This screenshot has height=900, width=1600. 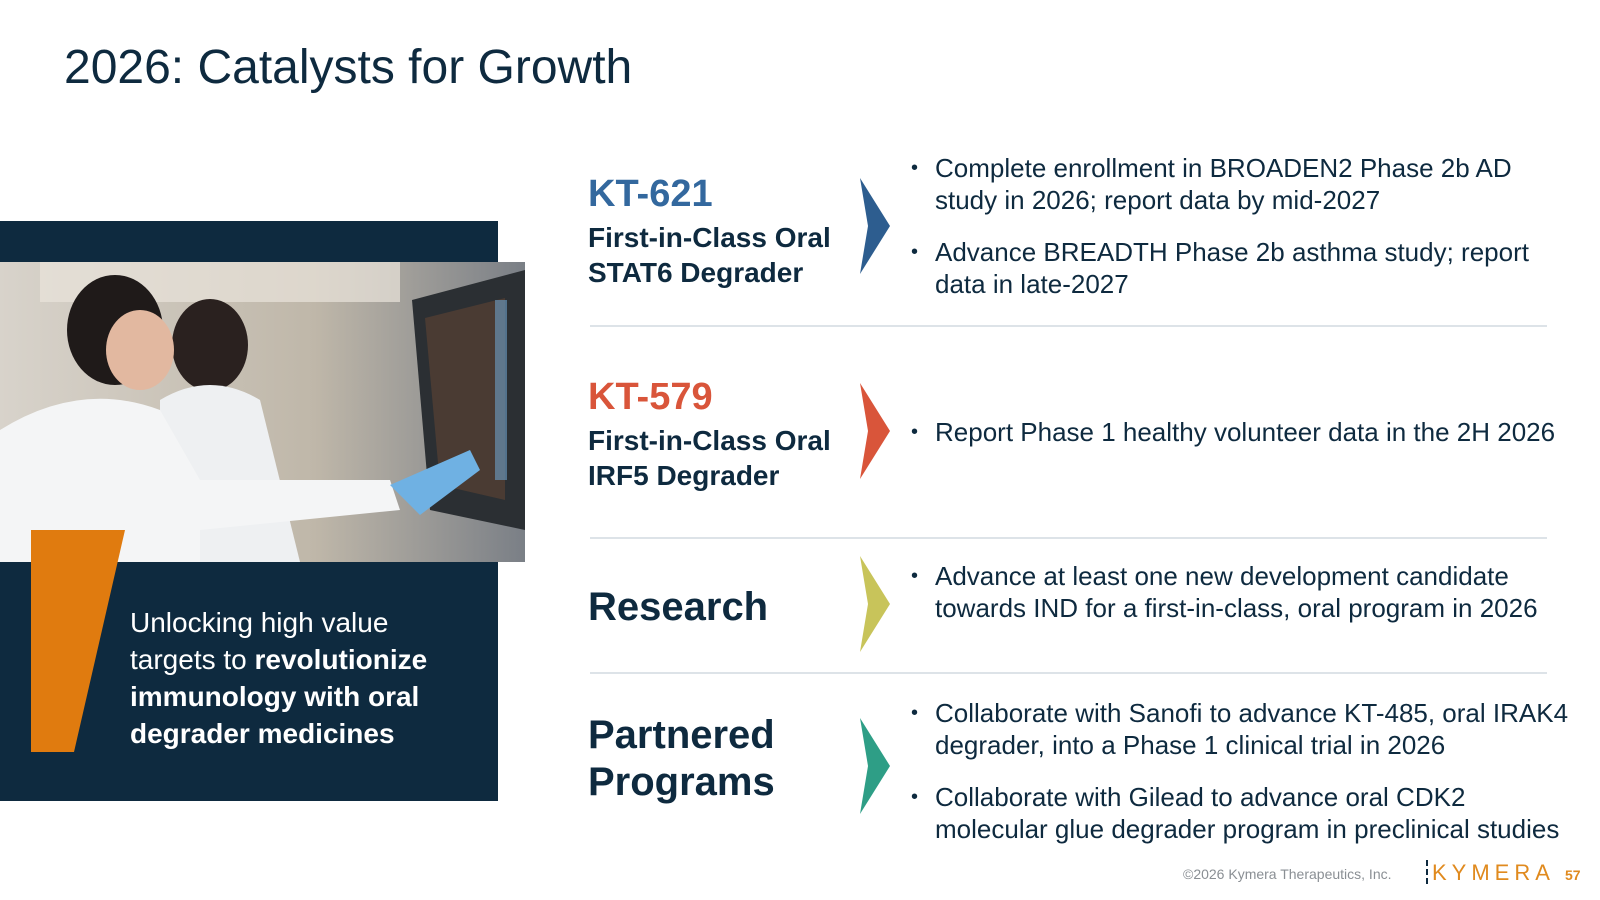 What do you see at coordinates (78, 641) in the screenshot?
I see `accent-bar` at bounding box center [78, 641].